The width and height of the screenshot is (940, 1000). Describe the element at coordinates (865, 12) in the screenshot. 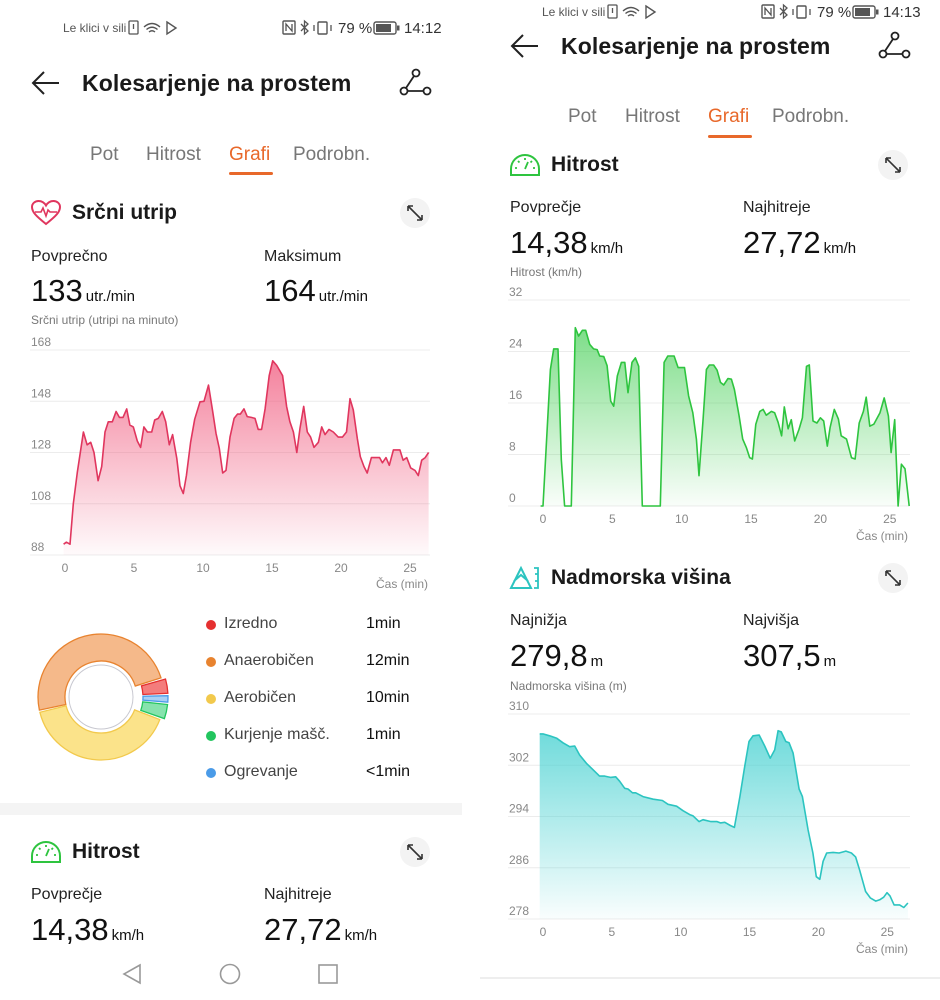

I see `battery-icon` at that location.